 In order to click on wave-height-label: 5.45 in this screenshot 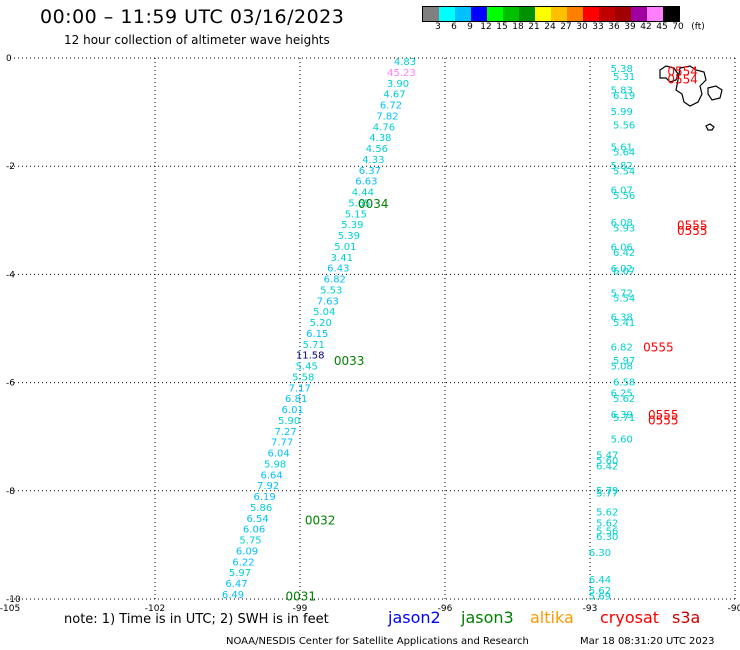, I will do `click(307, 367)`.